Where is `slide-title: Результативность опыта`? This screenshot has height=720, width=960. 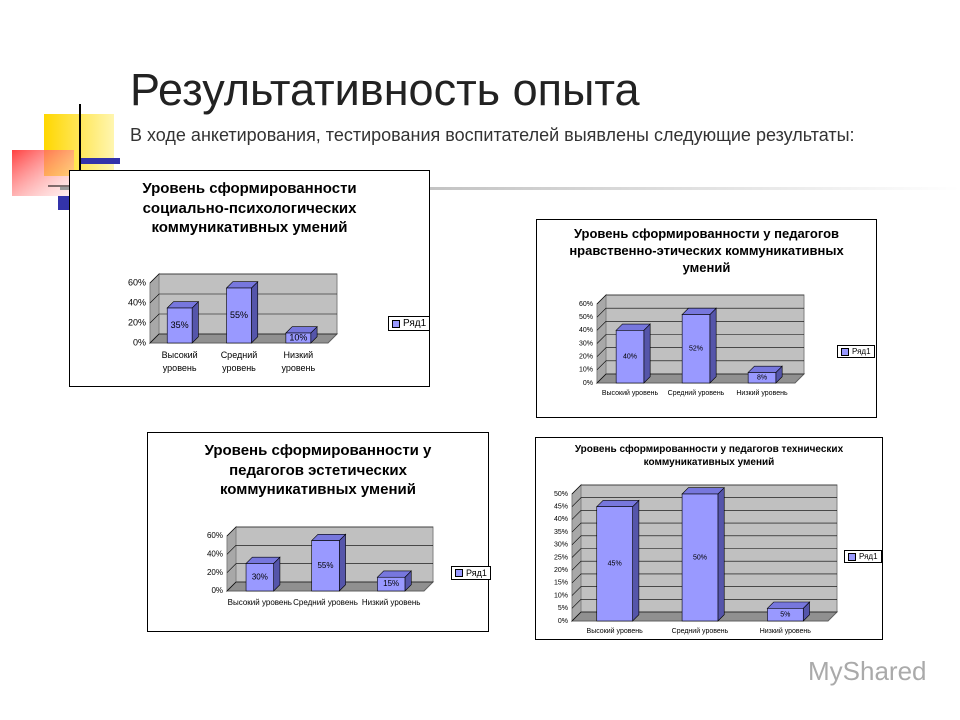 slide-title: Результативность опыта is located at coordinates (385, 89).